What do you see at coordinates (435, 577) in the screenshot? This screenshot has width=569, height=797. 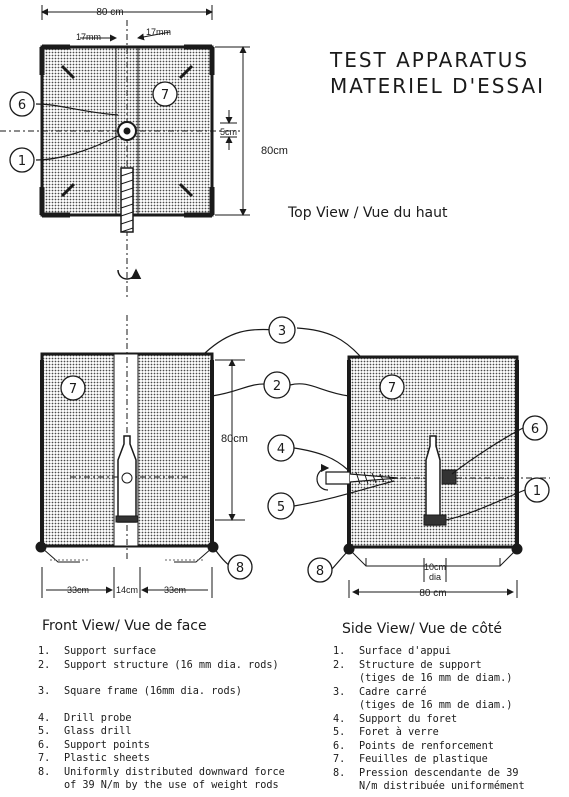 I see `dim-dia: dia` at bounding box center [435, 577].